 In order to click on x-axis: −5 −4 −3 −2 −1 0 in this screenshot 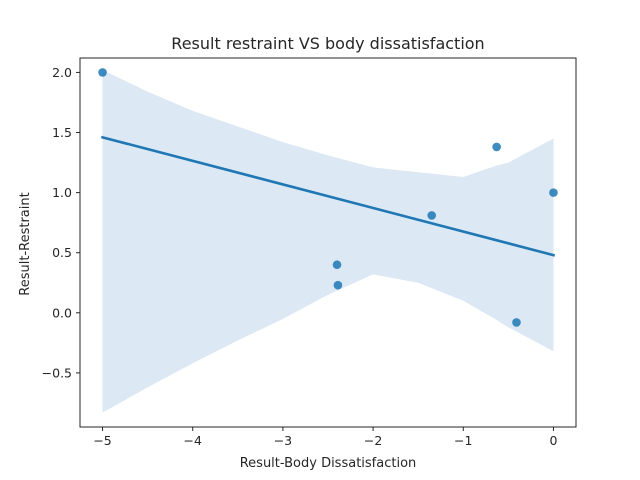, I will do `click(325, 437)`.